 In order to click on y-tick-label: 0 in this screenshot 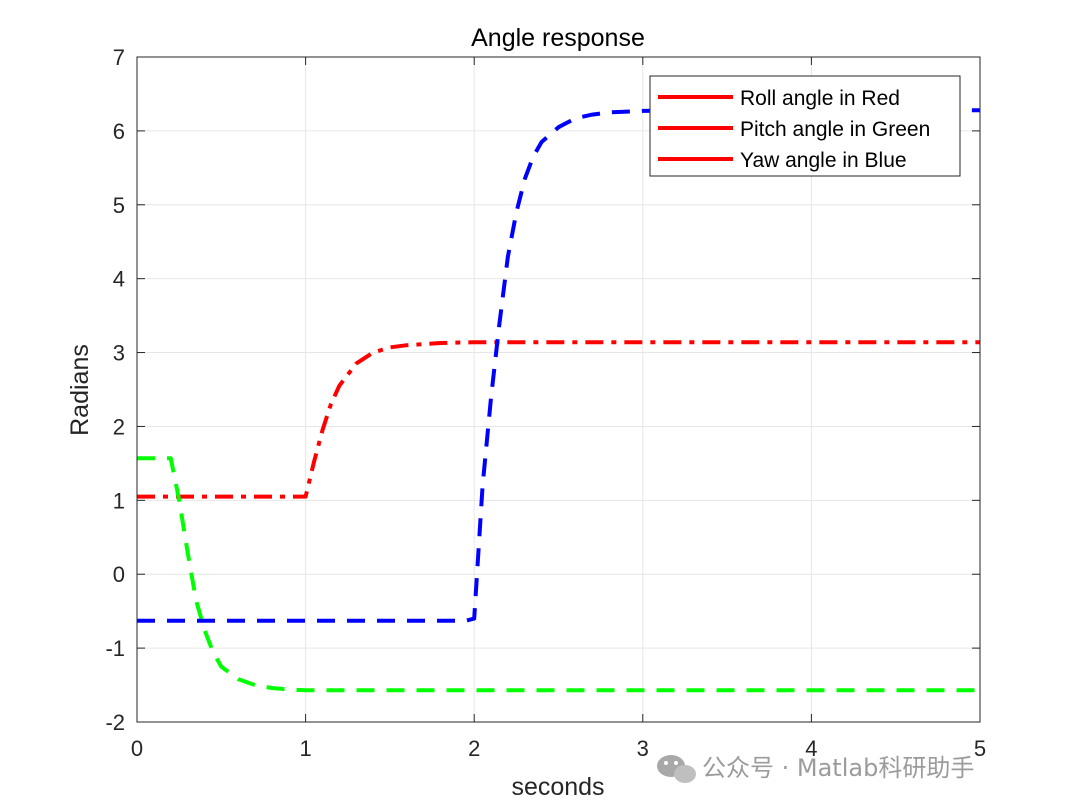, I will do `click(119, 574)`.